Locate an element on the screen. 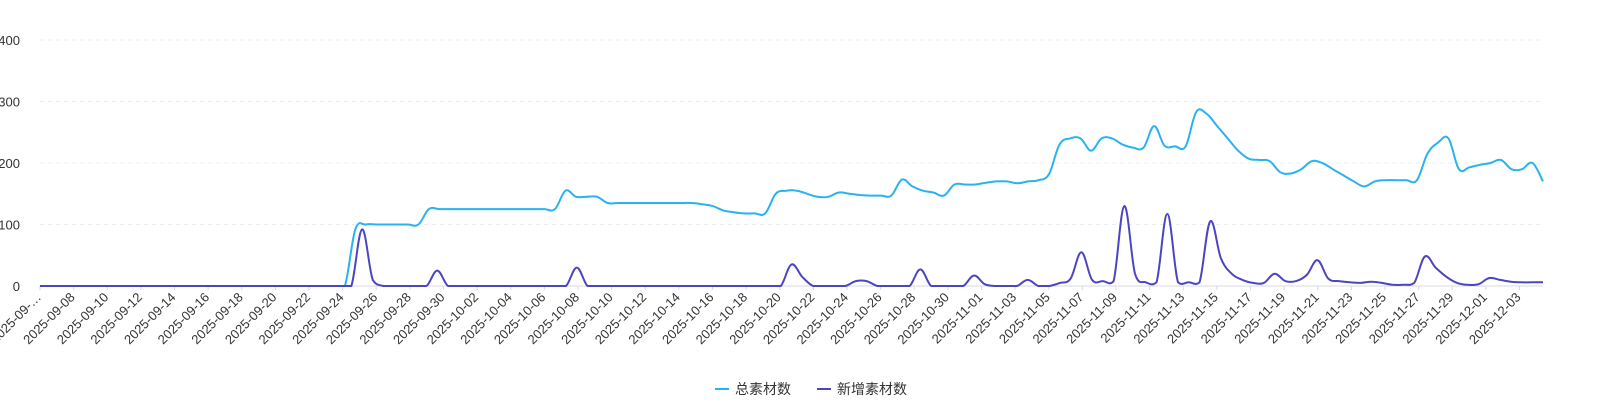 This screenshot has width=1610, height=412. y-tick-label: 100 is located at coordinates (10, 225).